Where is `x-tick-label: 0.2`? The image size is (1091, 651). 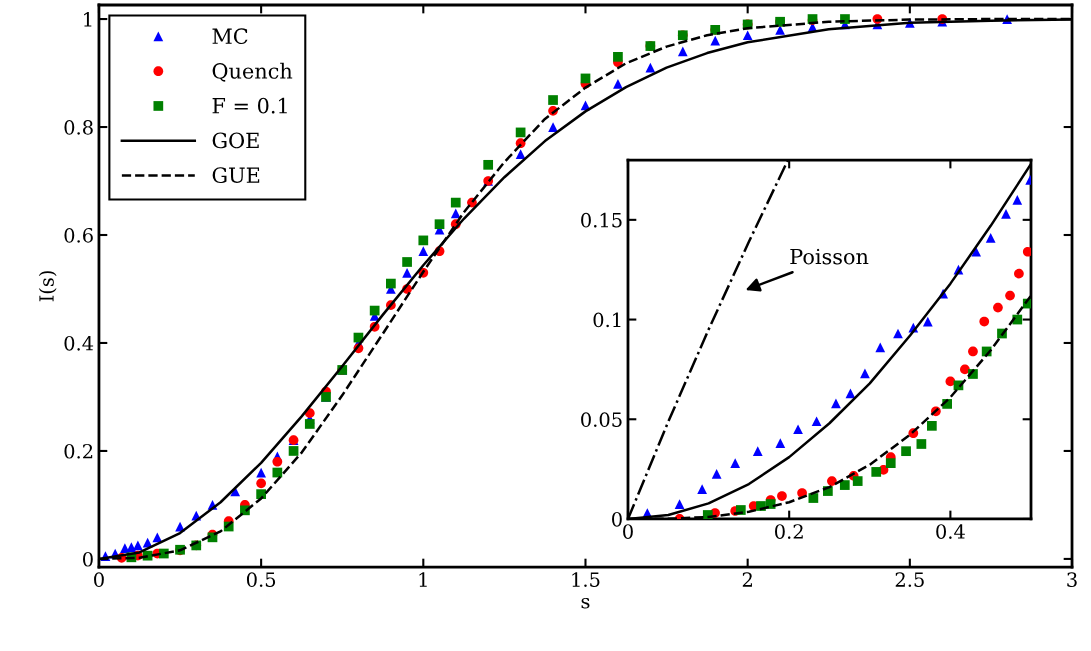 x-tick-label: 0.2 is located at coordinates (789, 531).